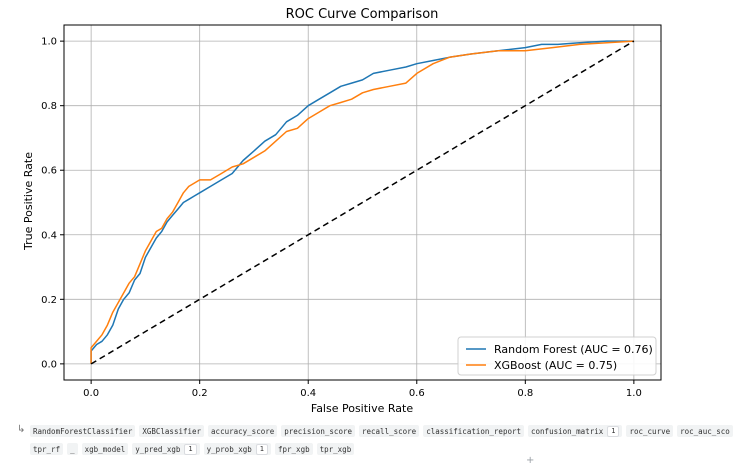 The image size is (739, 469). I want to click on variable-chip-label: _, so click(72, 449).